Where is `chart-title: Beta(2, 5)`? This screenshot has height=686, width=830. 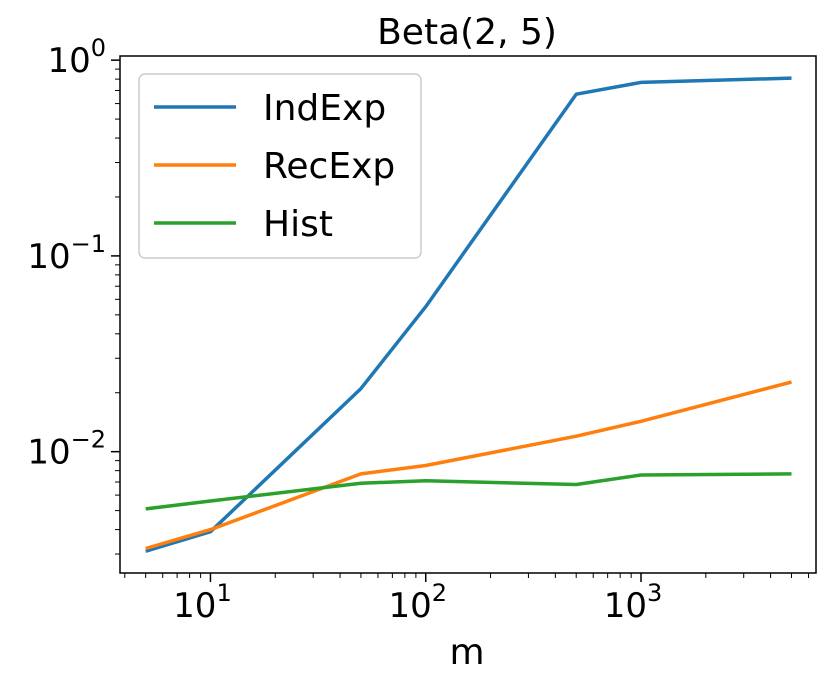 chart-title: Beta(2, 5) is located at coordinates (467, 32).